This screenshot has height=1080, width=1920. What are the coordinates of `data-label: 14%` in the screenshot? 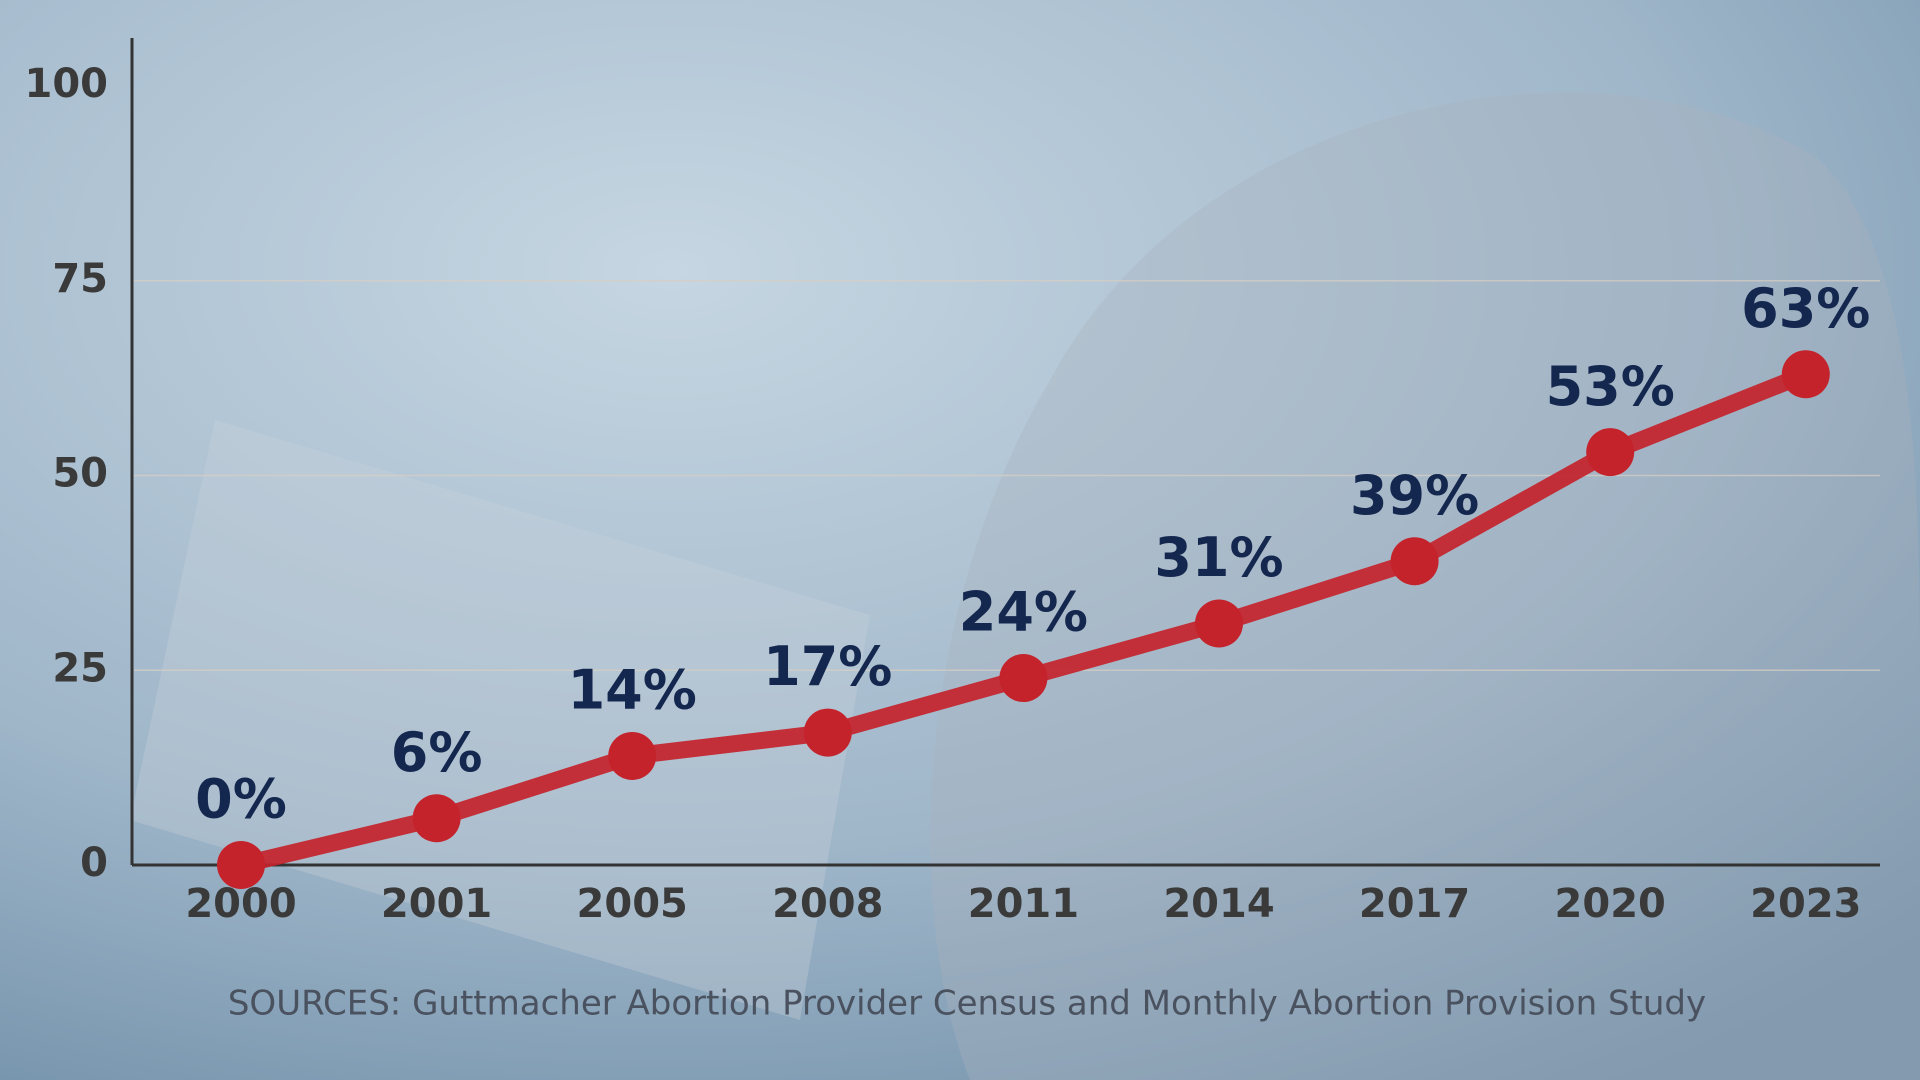 It's located at (632, 690).